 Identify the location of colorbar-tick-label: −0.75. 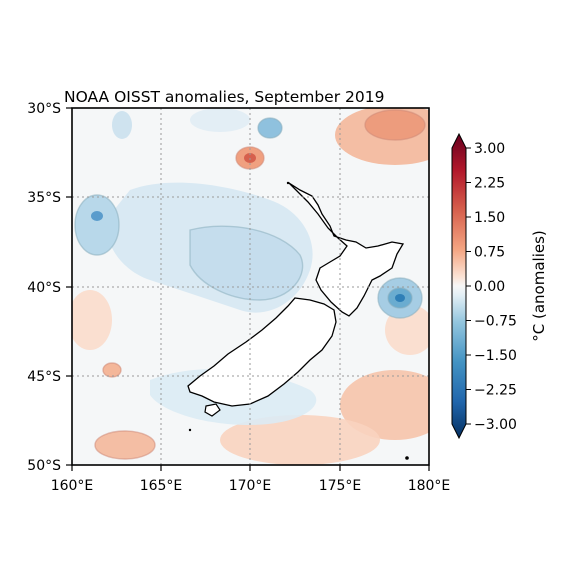
(495, 322).